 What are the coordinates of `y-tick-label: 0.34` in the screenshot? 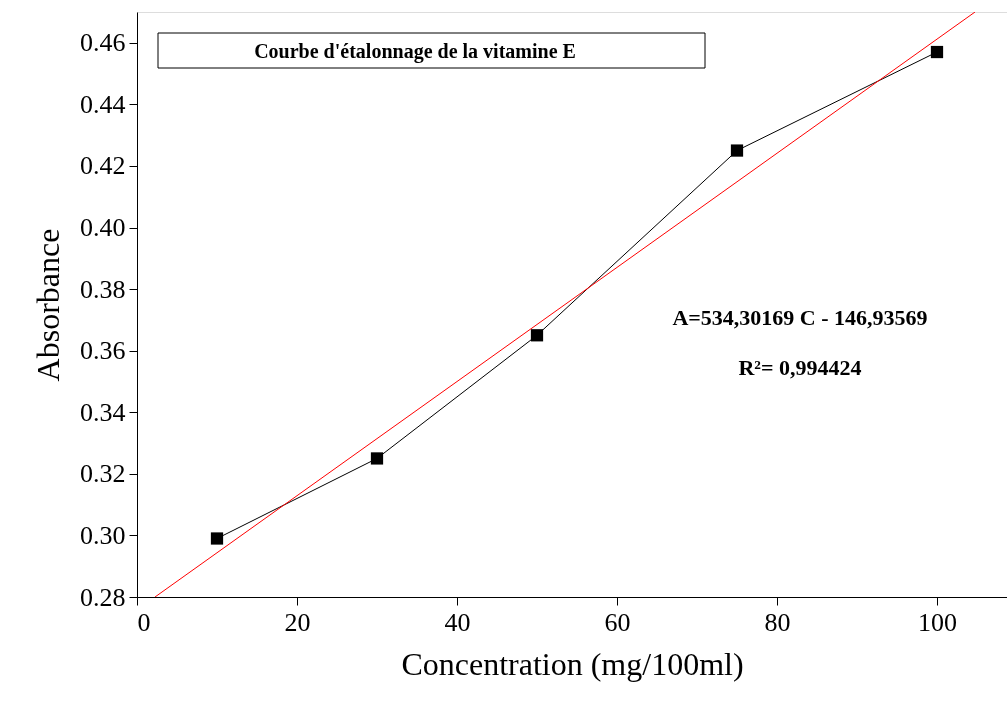 It's located at (103, 412).